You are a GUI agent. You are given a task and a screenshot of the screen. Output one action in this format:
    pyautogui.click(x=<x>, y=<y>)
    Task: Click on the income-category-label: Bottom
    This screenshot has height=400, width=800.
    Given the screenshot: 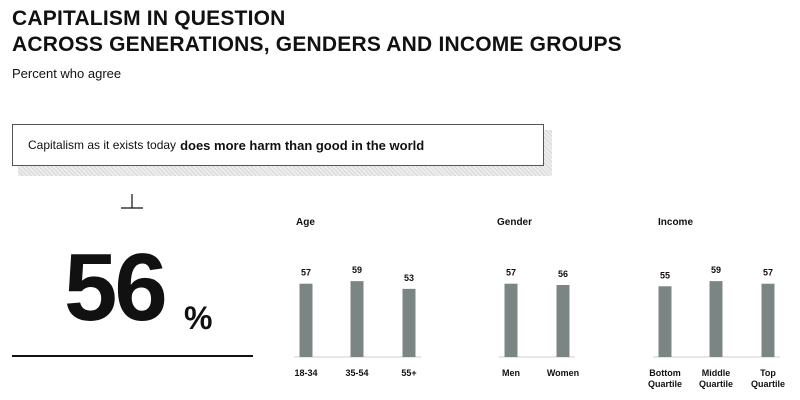 What is the action you would take?
    pyautogui.click(x=665, y=373)
    